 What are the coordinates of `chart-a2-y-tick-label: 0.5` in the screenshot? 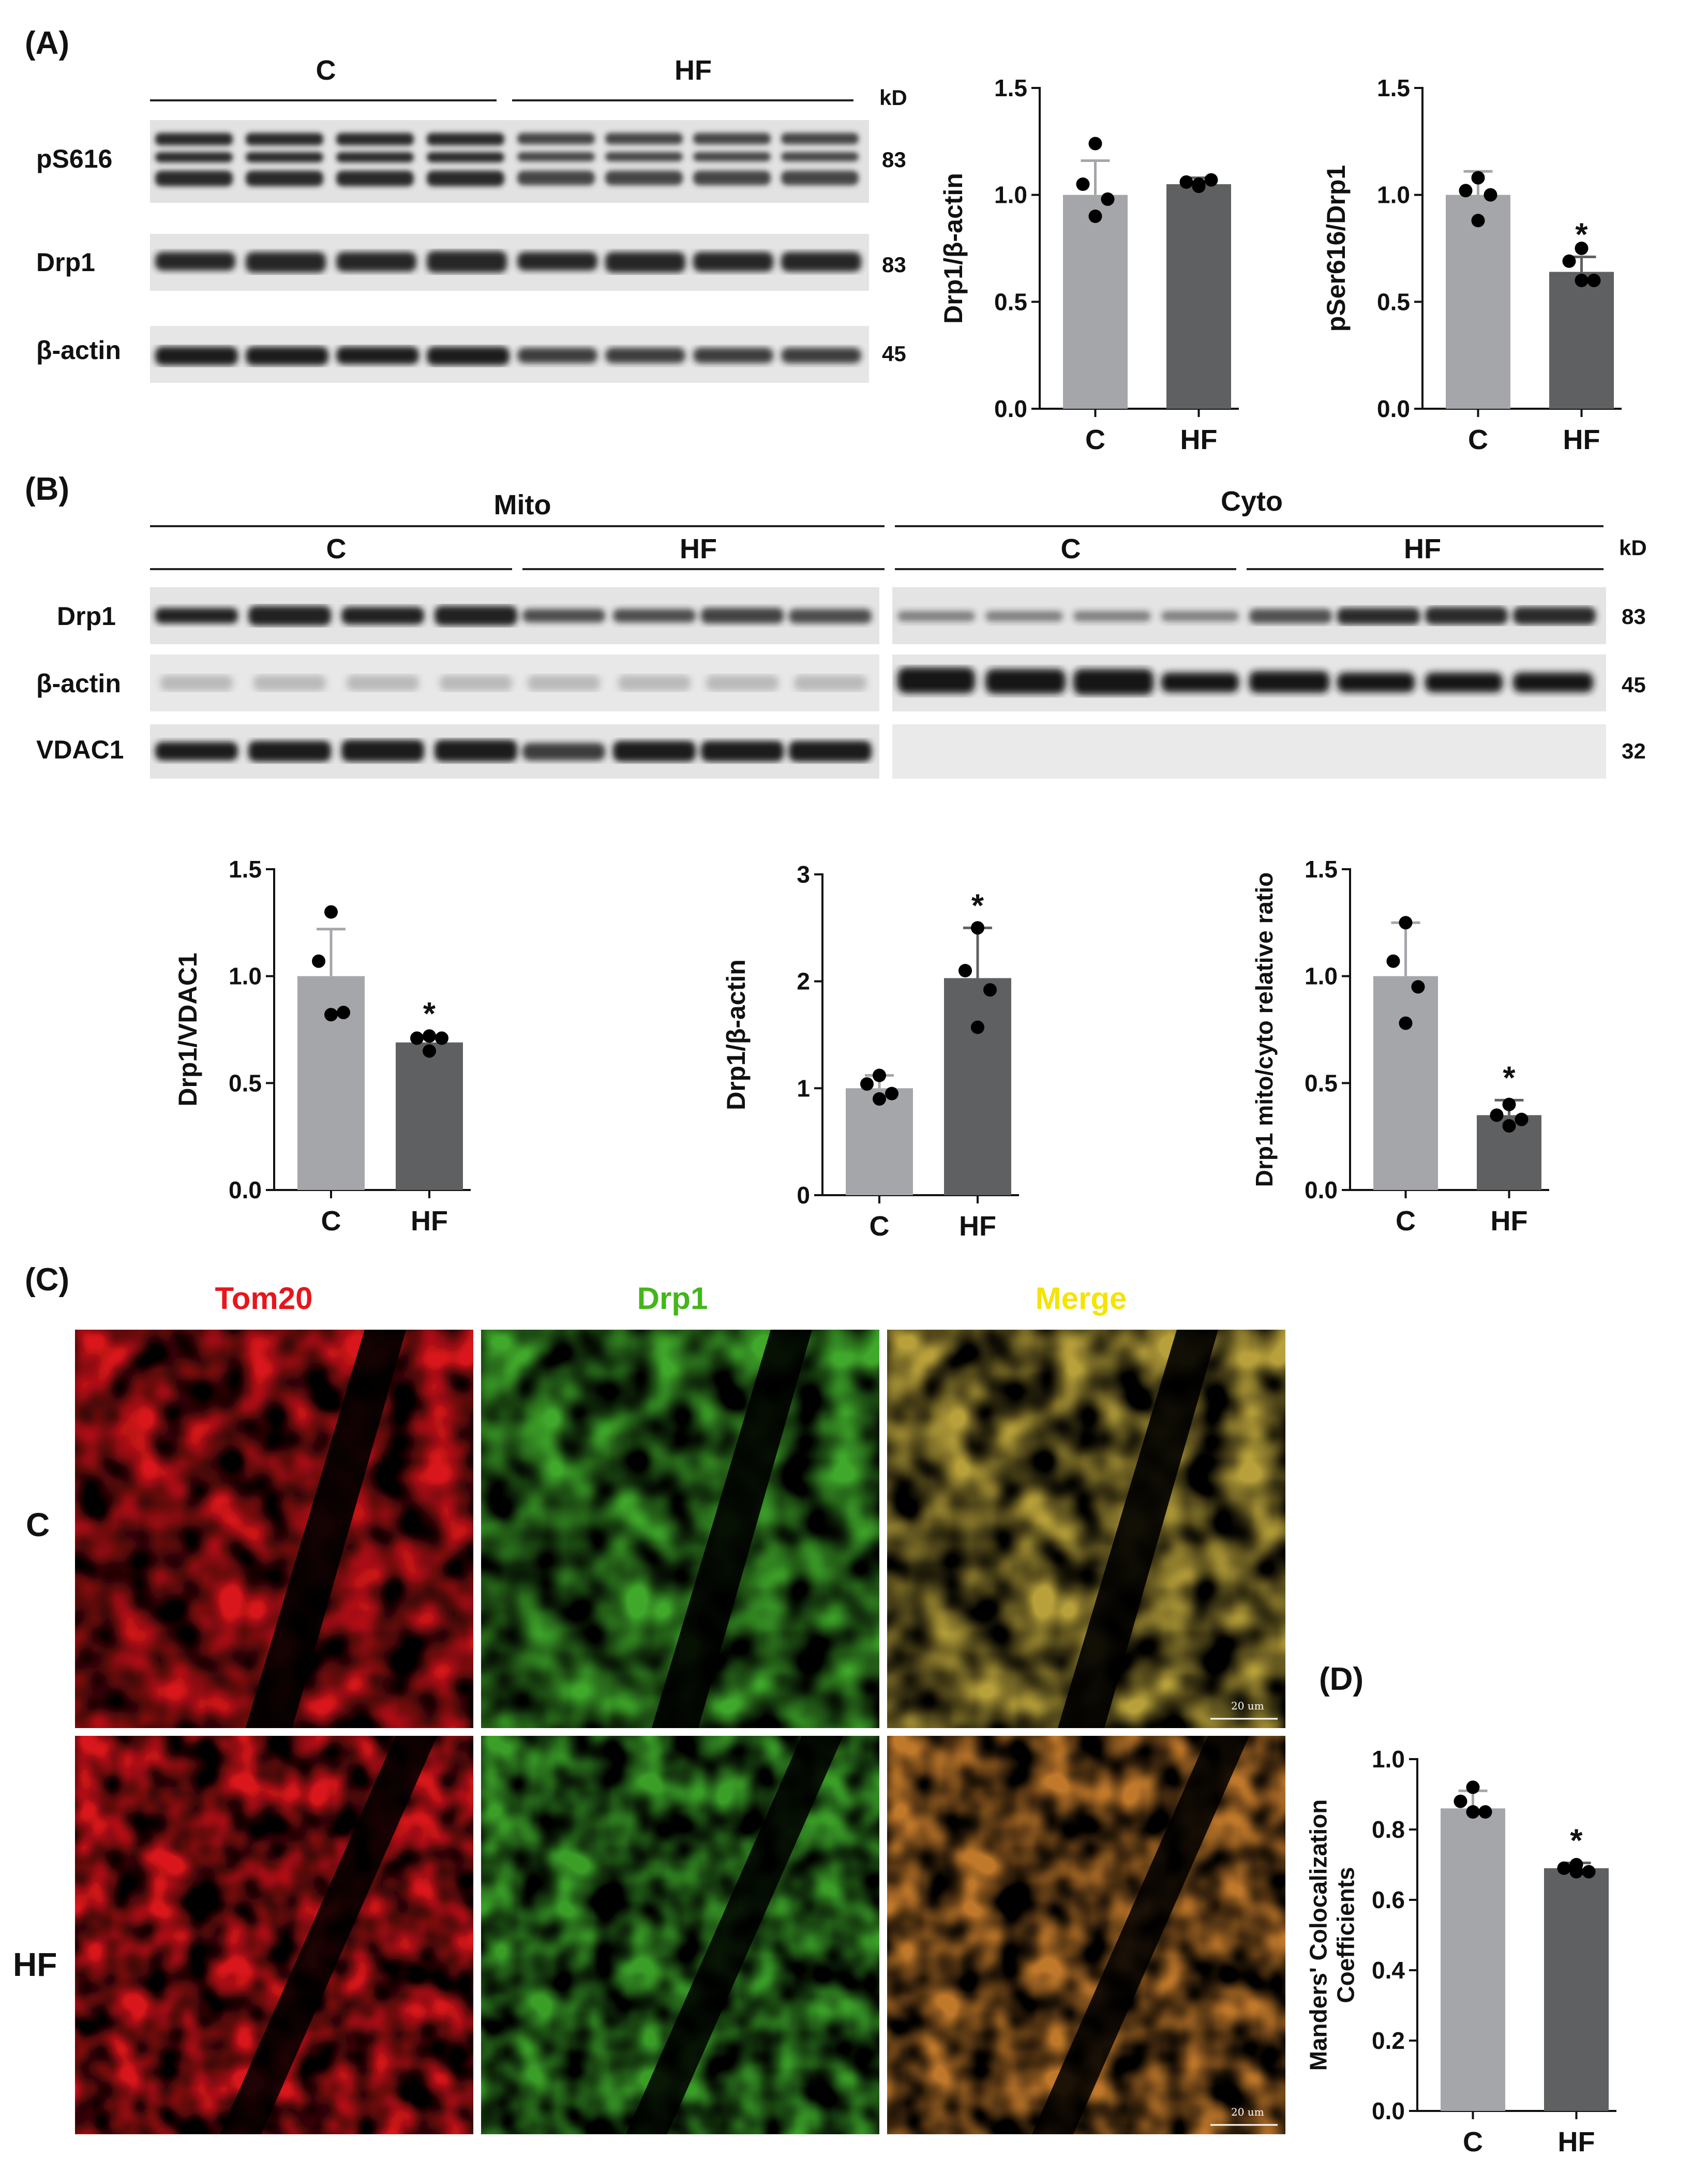 It's located at (1393, 301).